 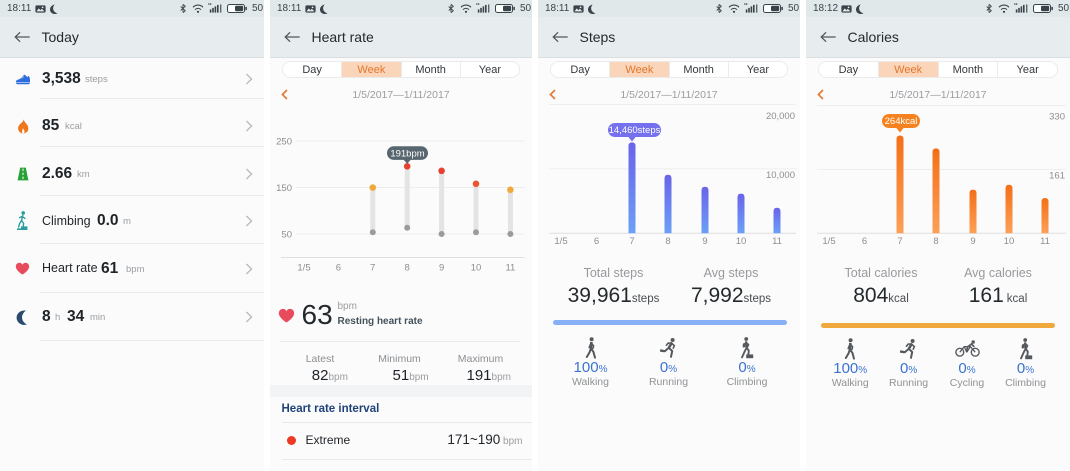 What do you see at coordinates (407, 154) in the screenshot?
I see `svg-text: 191bpm` at bounding box center [407, 154].